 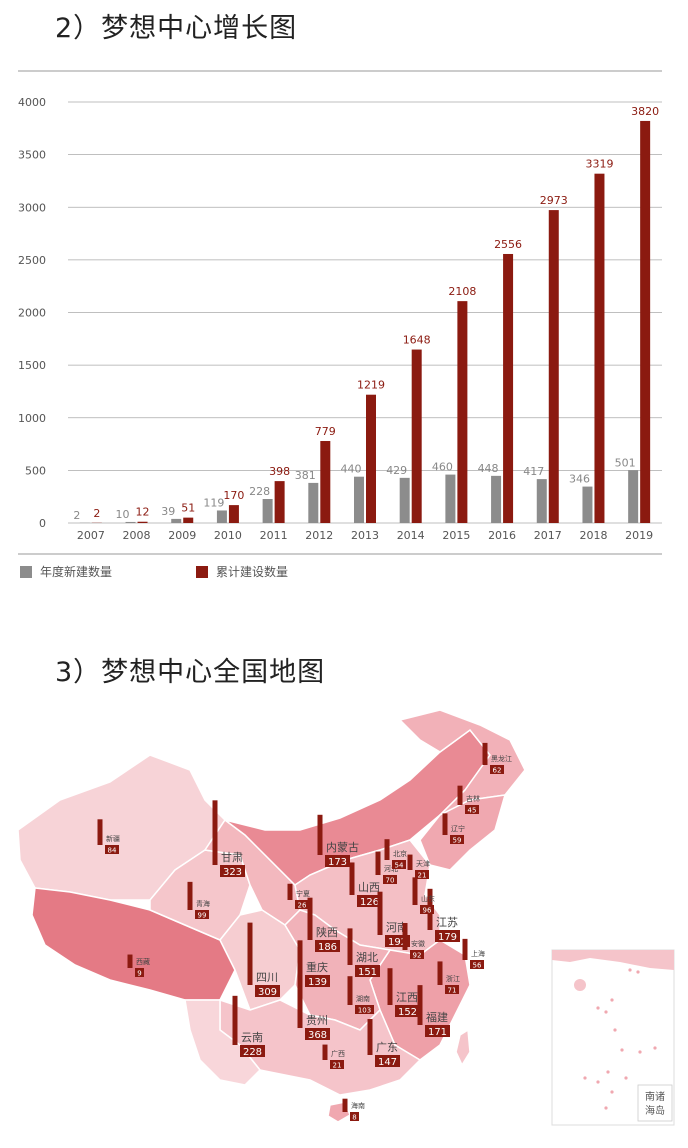 I want to click on data-label-cumulative: 2556, so click(x=508, y=244).